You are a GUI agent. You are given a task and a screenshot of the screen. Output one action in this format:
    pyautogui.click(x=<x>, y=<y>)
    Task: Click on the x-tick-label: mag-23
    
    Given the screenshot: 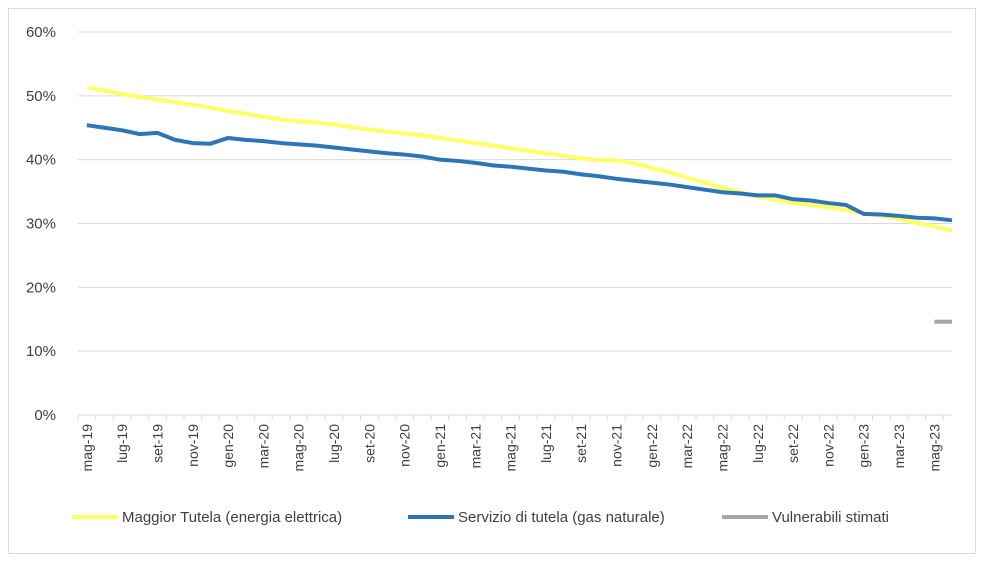 What is the action you would take?
    pyautogui.click(x=934, y=448)
    